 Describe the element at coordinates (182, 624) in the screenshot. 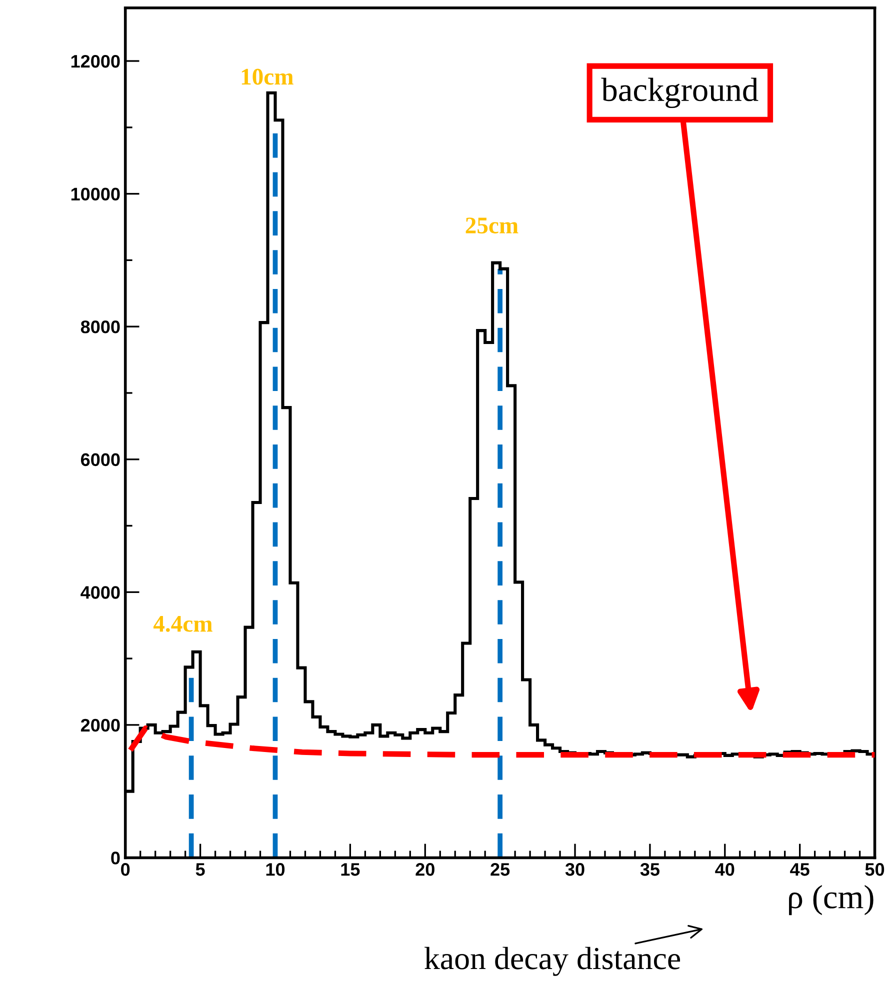

I see `ref-line-label: 4.4cm` at that location.